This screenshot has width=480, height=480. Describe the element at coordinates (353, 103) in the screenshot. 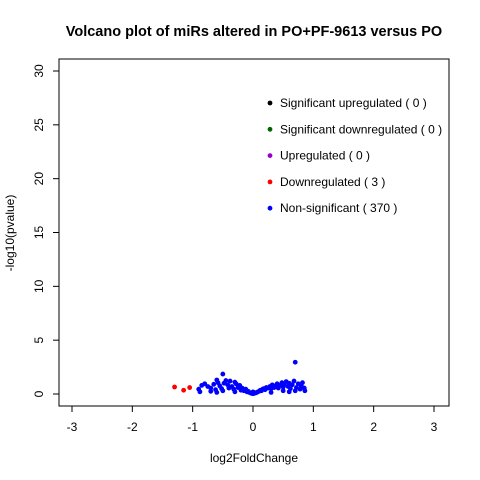

I see `legend-label: Significant upregulated ( 0 )` at that location.